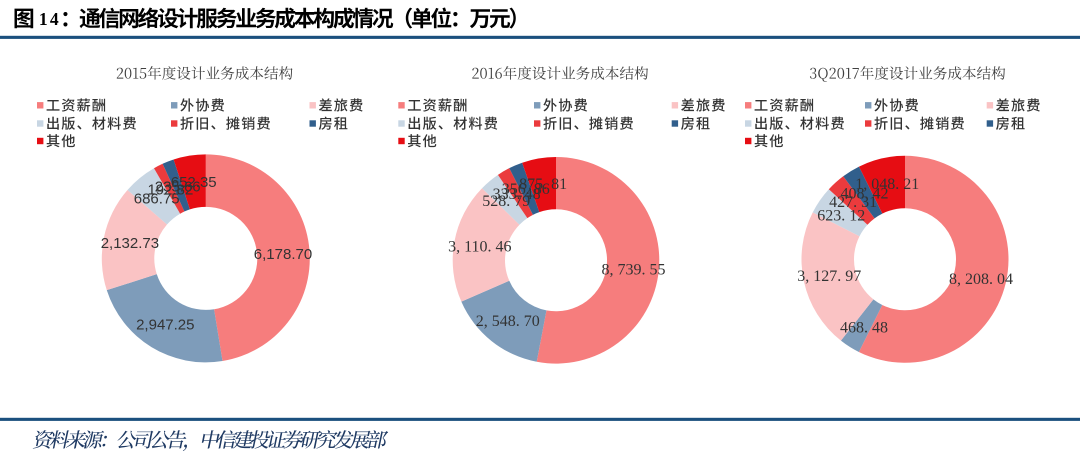 The height and width of the screenshot is (452, 1080). Describe the element at coordinates (194, 182) in the screenshot. I see `svg-text: 652.35` at that location.